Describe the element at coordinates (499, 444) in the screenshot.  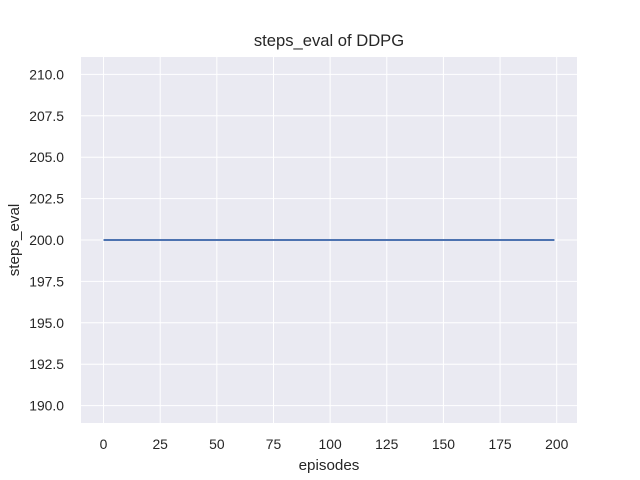
I see `x-tick-label: 175` at that location.